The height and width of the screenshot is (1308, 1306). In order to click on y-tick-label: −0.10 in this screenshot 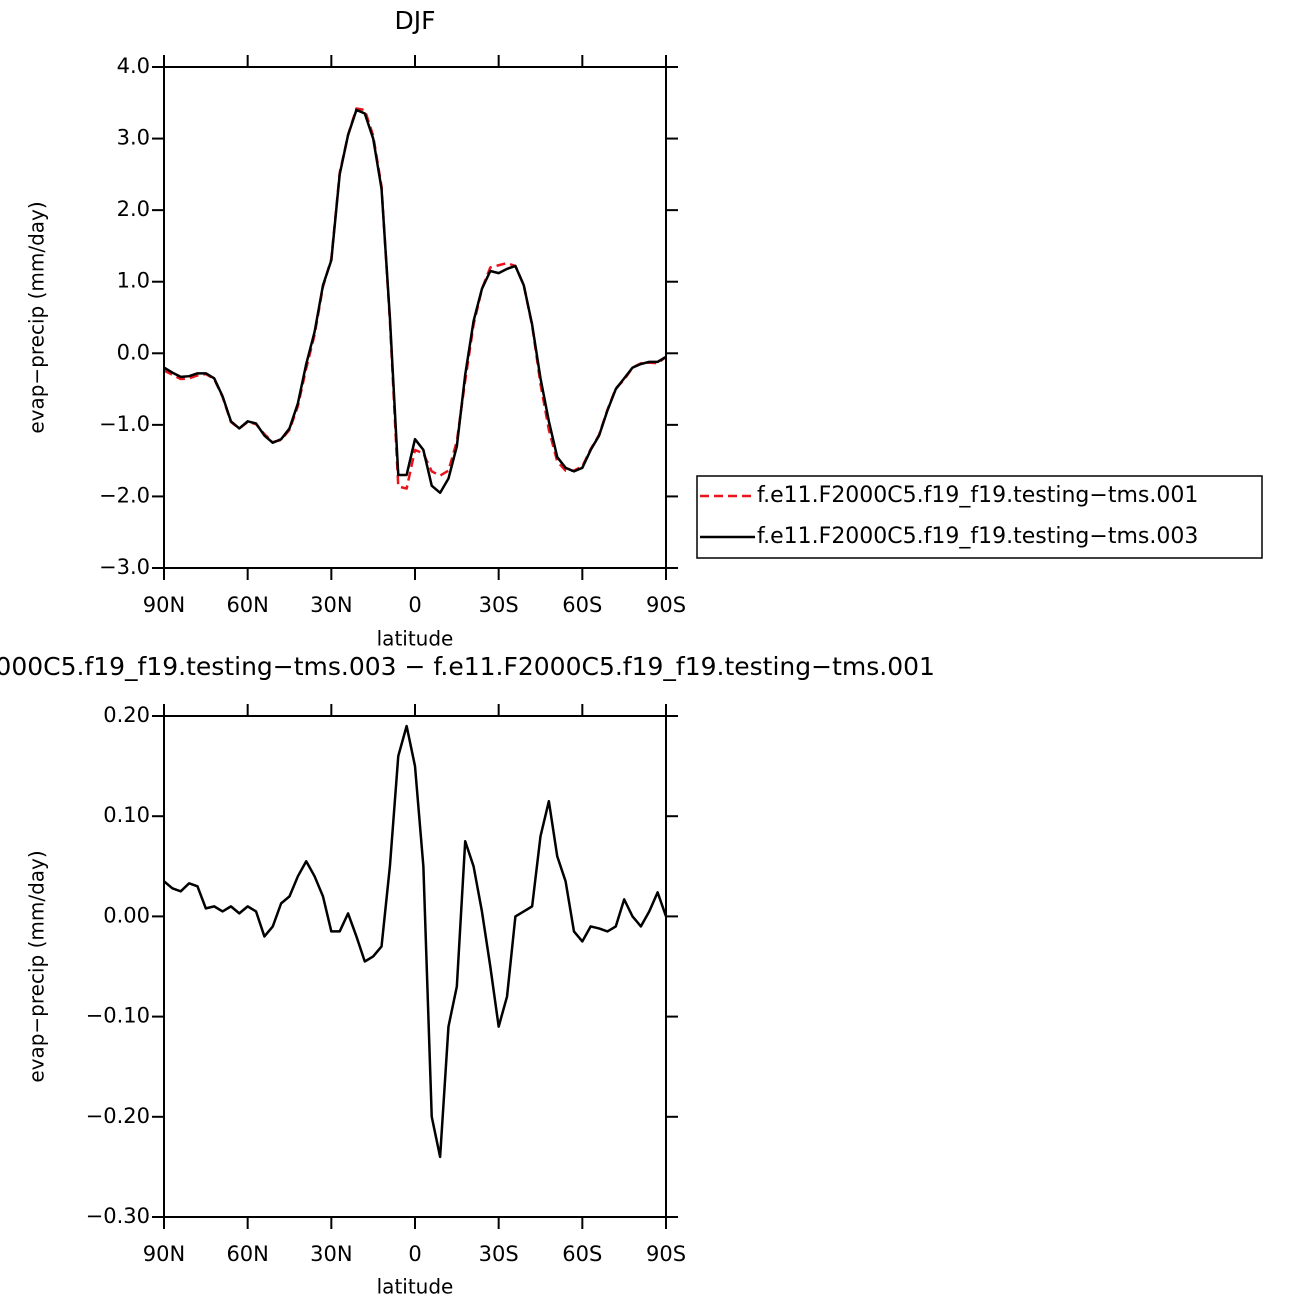, I will do `click(118, 1016)`.